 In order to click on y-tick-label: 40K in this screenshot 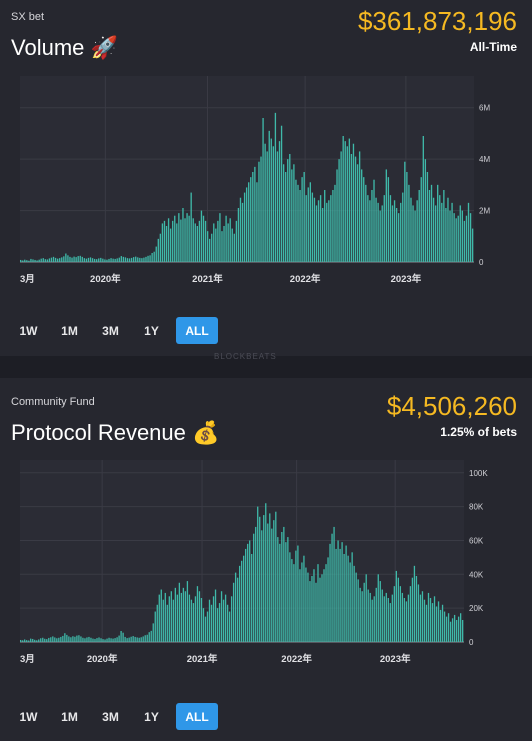, I will do `click(476, 574)`.